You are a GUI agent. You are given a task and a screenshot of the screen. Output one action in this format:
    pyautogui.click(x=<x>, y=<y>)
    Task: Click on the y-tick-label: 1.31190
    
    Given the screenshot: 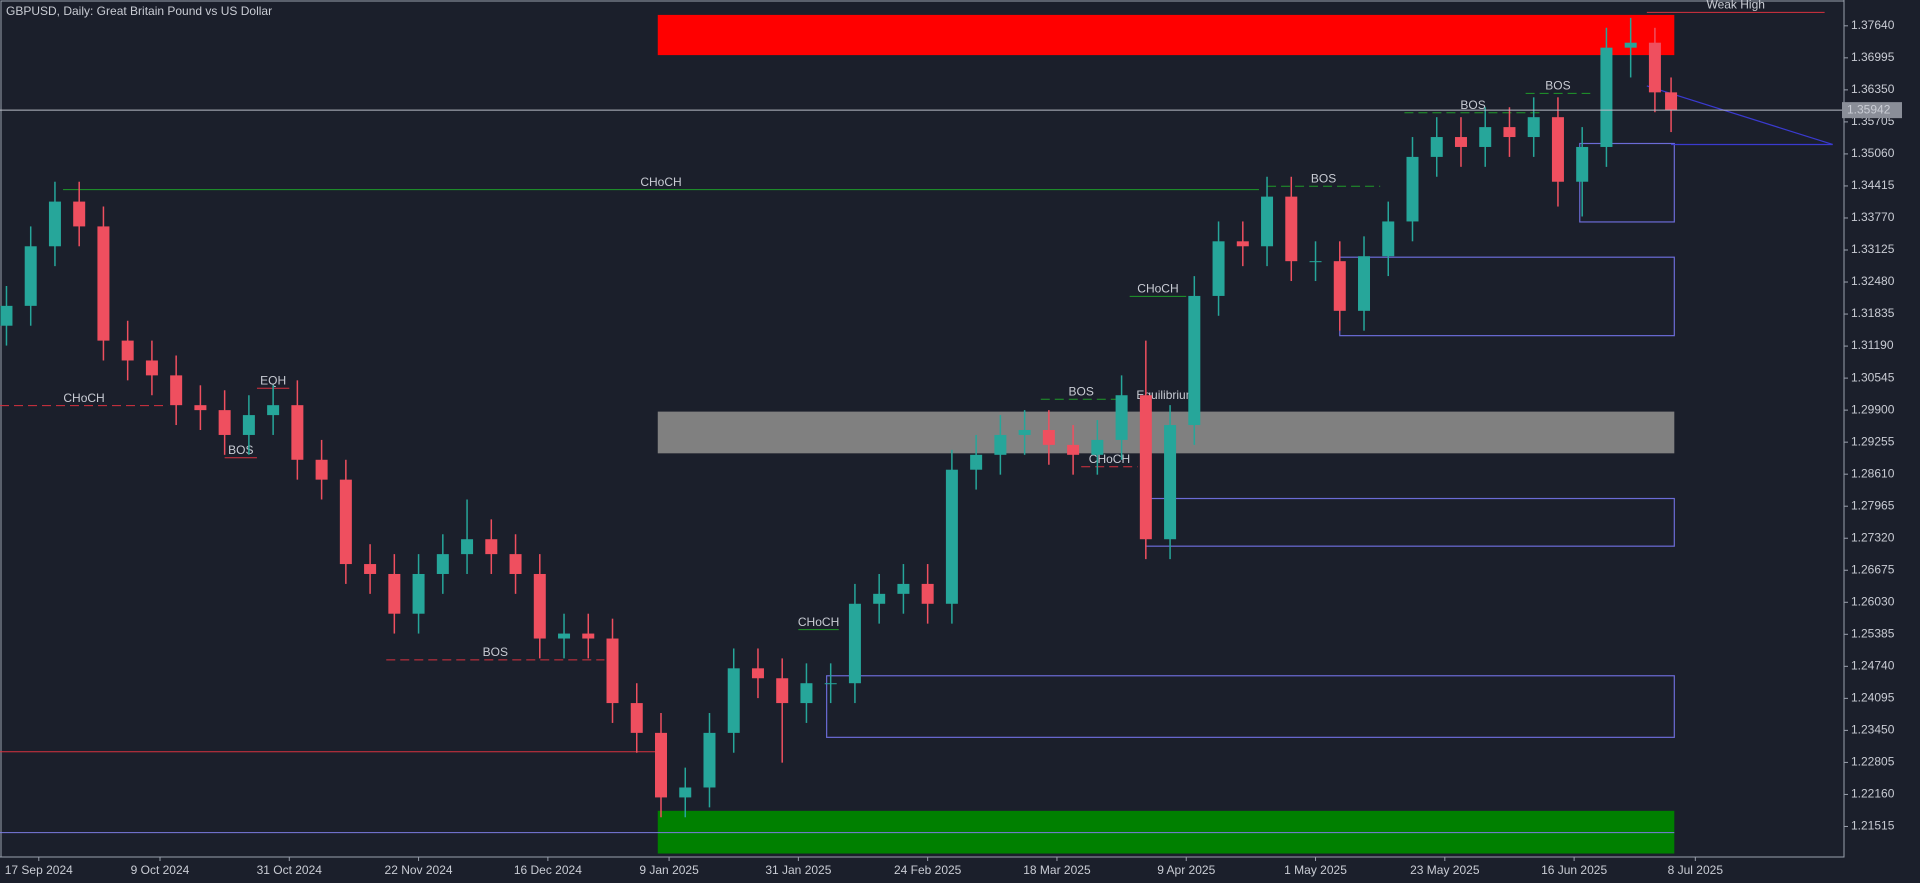 What is the action you would take?
    pyautogui.click(x=1872, y=345)
    